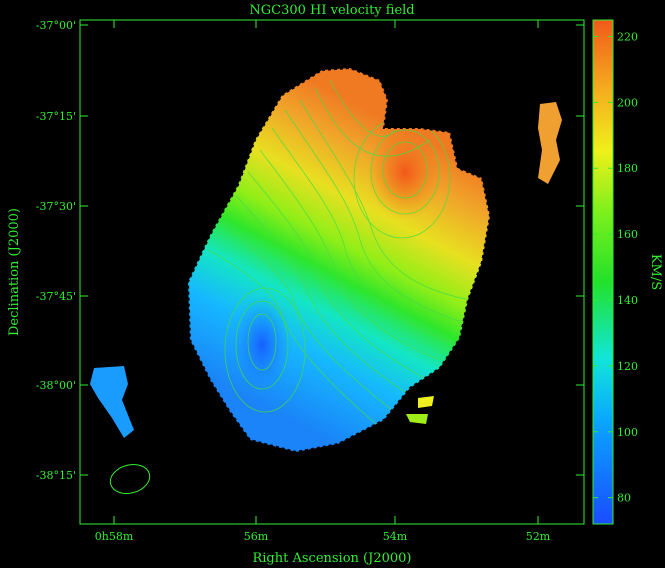 This screenshot has height=568, width=665. Describe the element at coordinates (56, 116) in the screenshot. I see `y-tick-label: -37°15'` at that location.